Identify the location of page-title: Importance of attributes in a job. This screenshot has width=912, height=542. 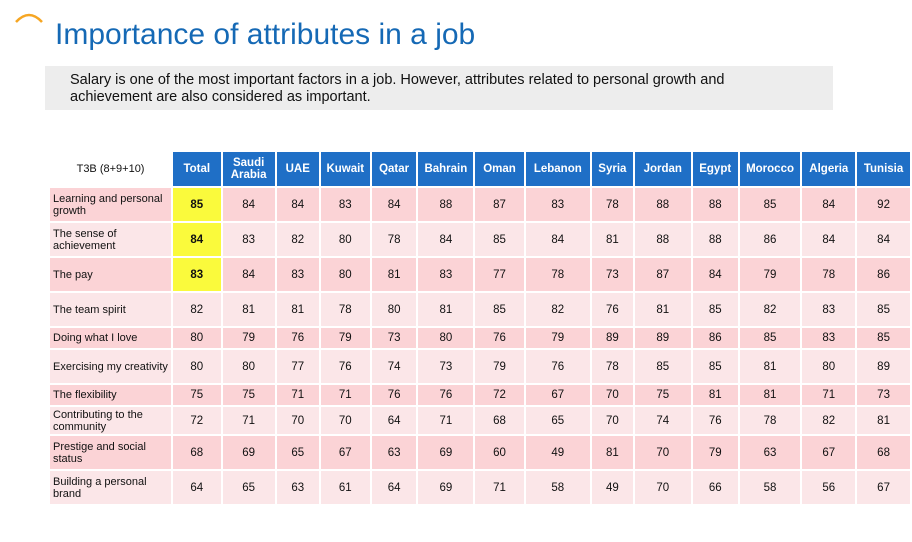
(265, 34).